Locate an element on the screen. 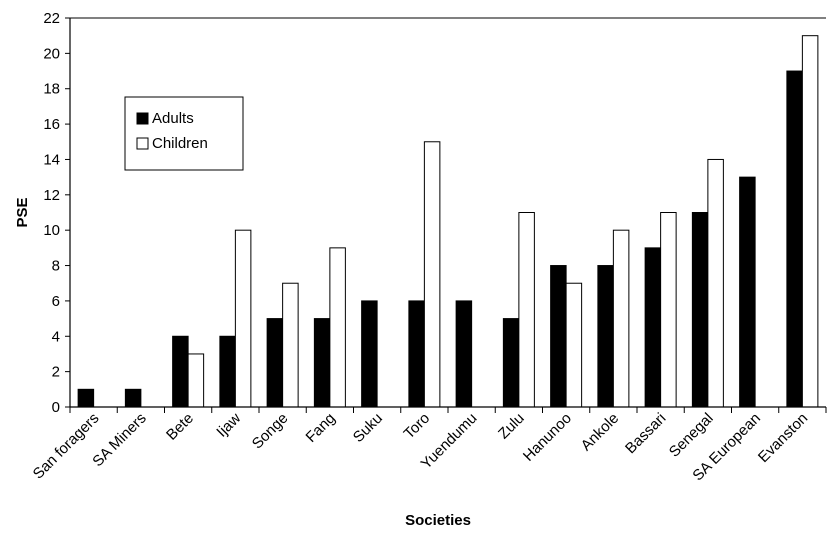 The width and height of the screenshot is (830, 533). y-tick-label: 10 is located at coordinates (51, 230).